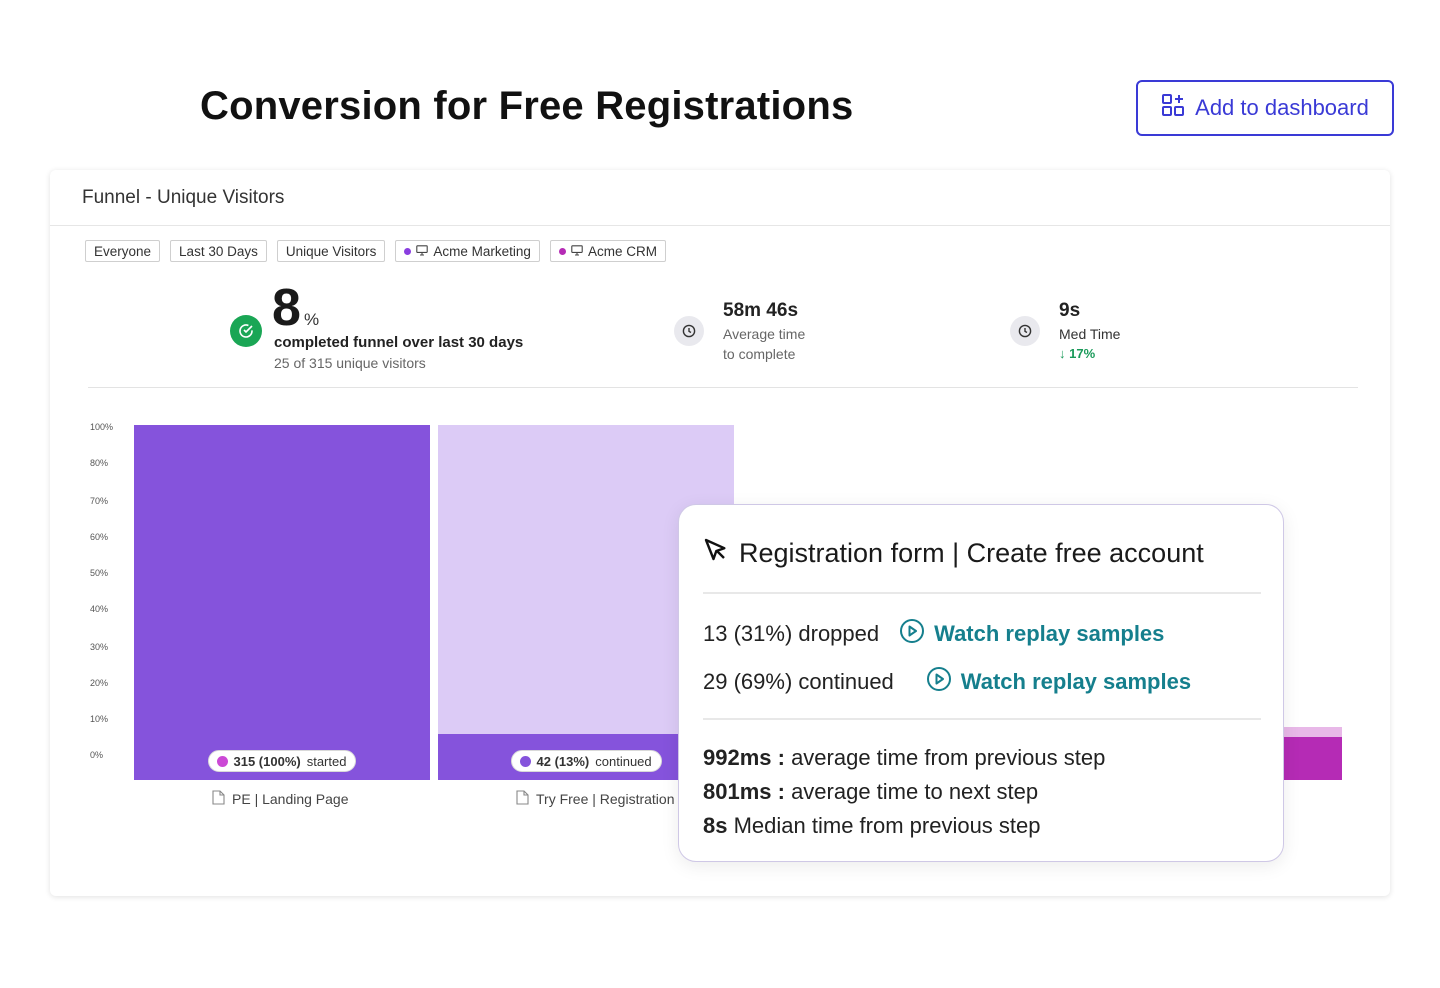 This screenshot has width=1440, height=988. Describe the element at coordinates (527, 106) in the screenshot. I see `page-title: Conversion for Free Registrations` at that location.